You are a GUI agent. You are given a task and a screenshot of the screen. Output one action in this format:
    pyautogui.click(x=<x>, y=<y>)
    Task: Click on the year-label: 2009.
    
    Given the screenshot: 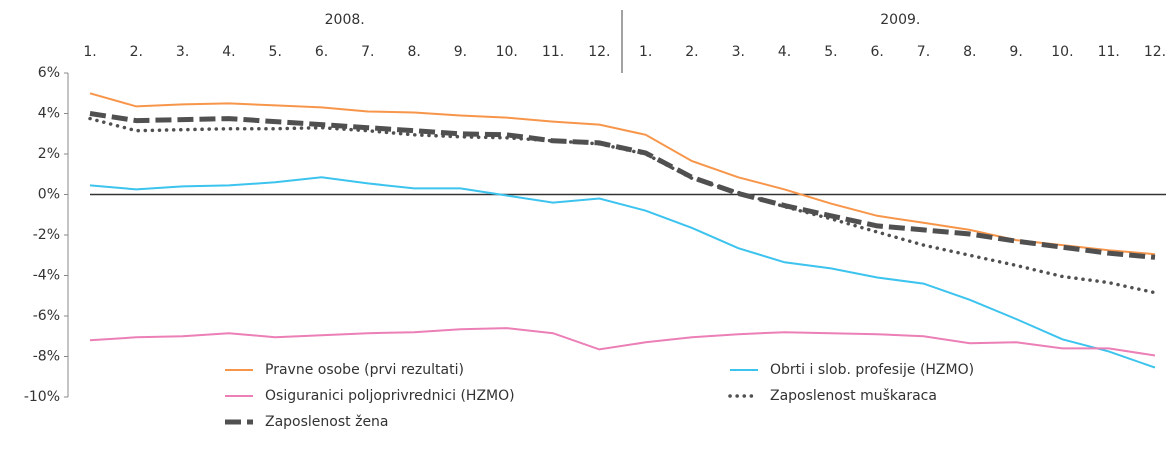 What is the action you would take?
    pyautogui.click(x=900, y=20)
    